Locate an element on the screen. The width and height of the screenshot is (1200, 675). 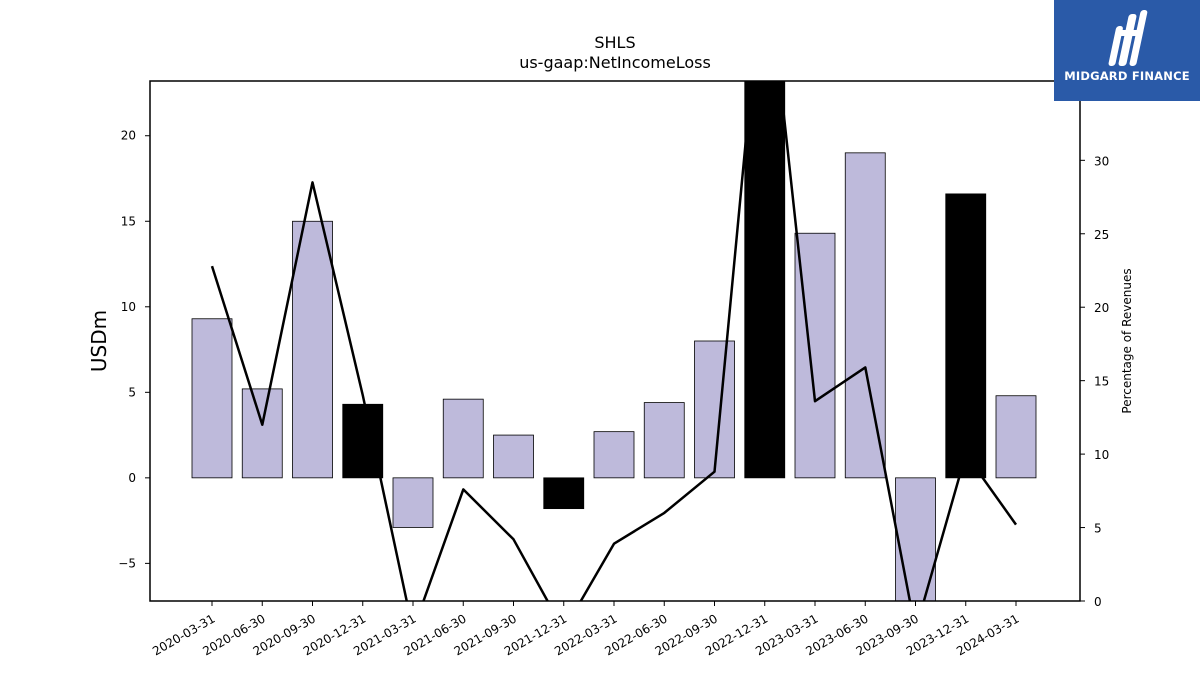
y-tick-label: 0 is located at coordinates (132, 478).